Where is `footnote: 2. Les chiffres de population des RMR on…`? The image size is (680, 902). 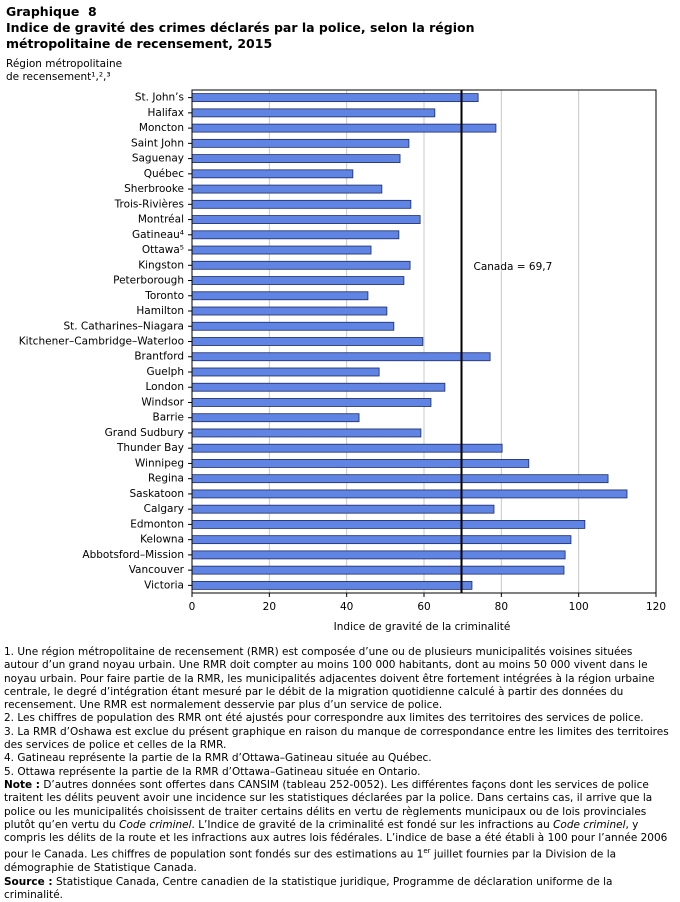
footnote: 2. Les chiffres de population des RMR on… is located at coordinates (324, 718).